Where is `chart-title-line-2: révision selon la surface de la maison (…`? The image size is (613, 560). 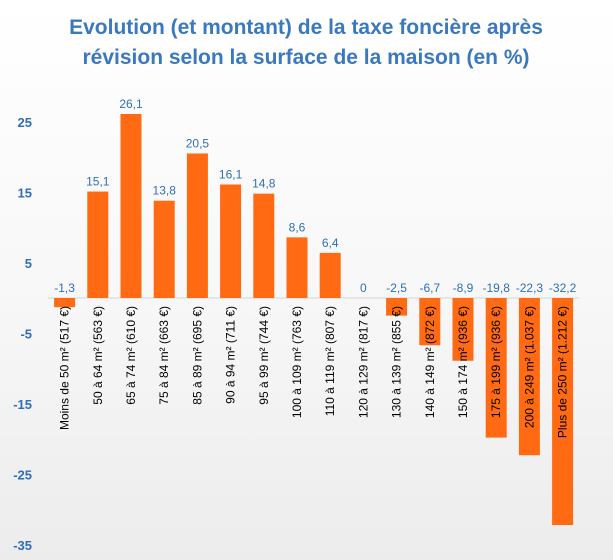 chart-title-line-2: révision selon la surface de la maison (… is located at coordinates (306, 57).